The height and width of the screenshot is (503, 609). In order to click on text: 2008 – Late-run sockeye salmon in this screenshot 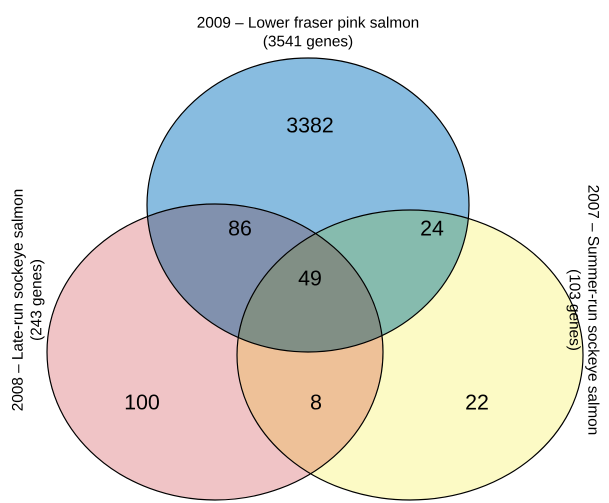, I will do `click(19, 300)`.